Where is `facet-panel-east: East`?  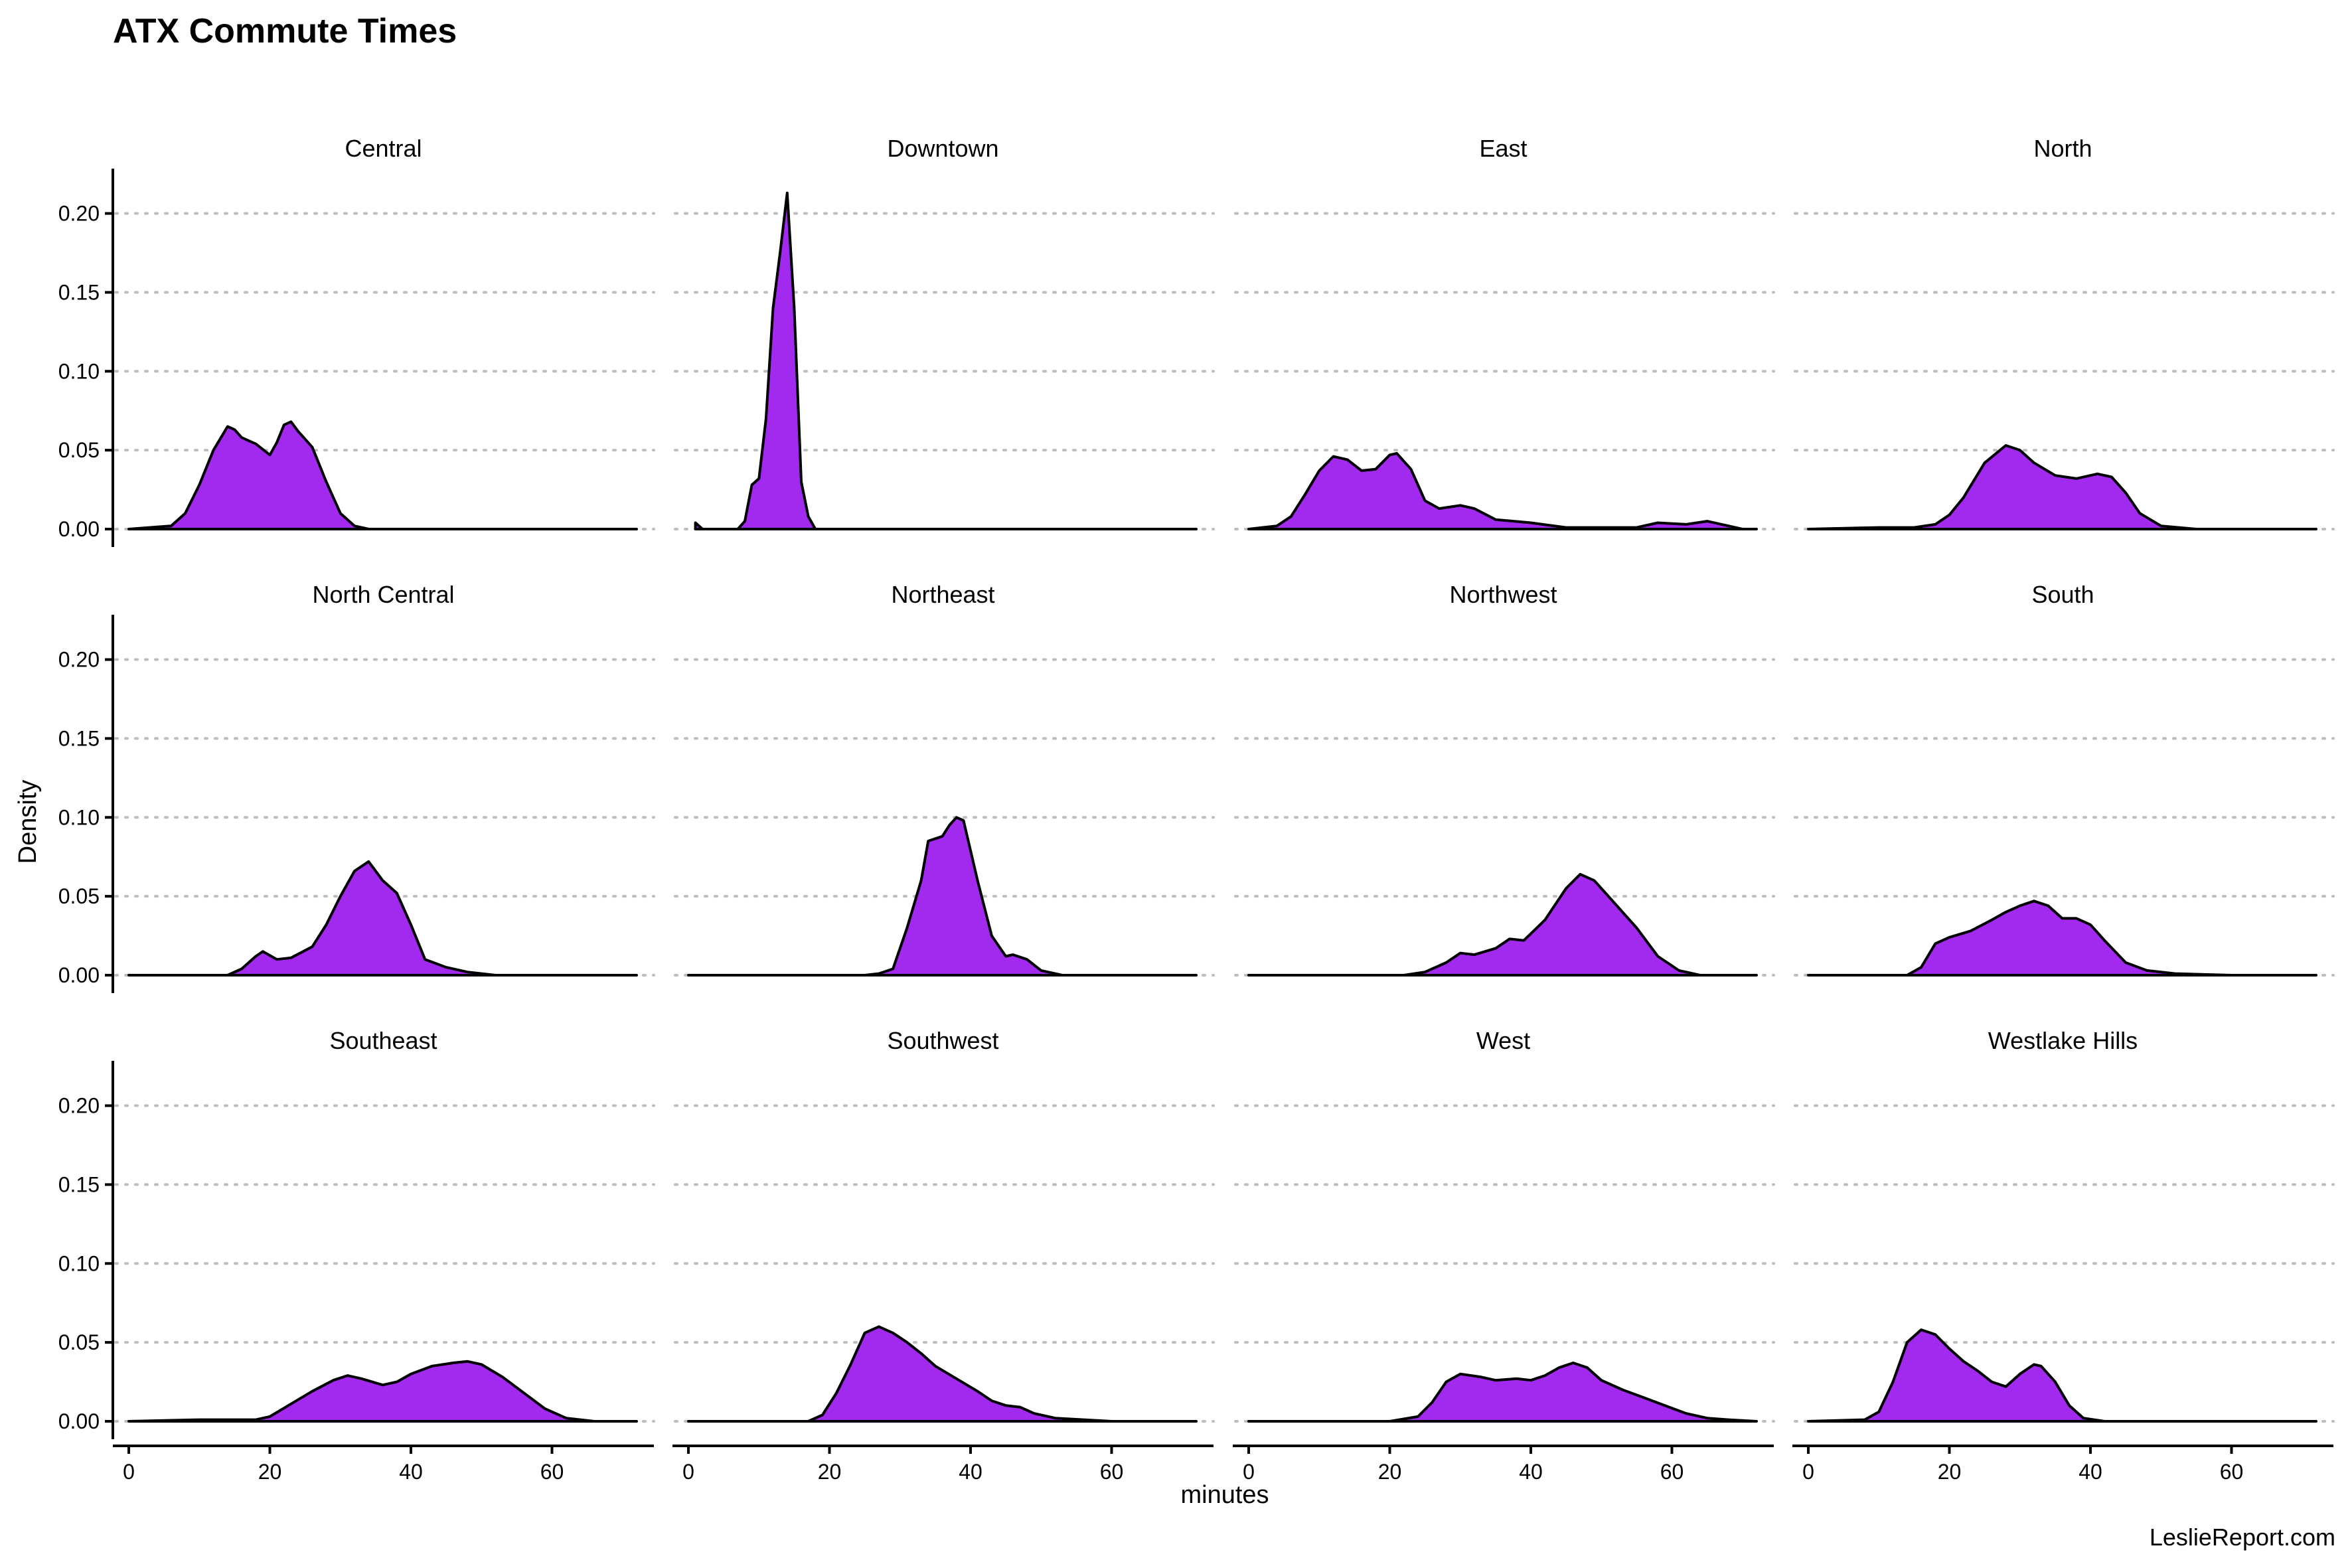 facet-panel-east: East is located at coordinates (1505, 332).